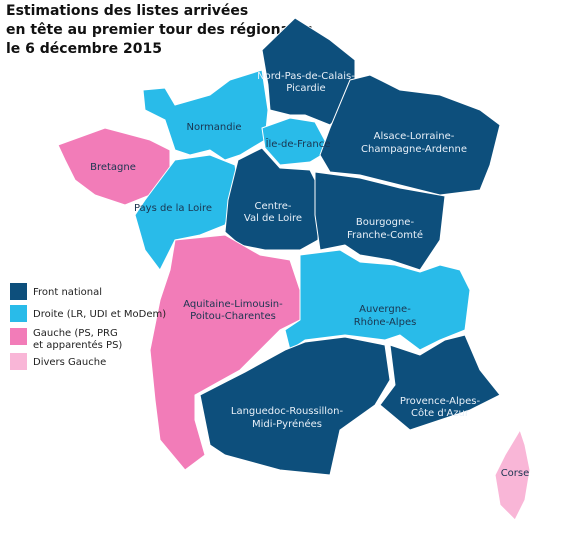 This screenshot has height=533, width=571. Describe the element at coordinates (306, 76) in the screenshot. I see `region-label: Nord-Pas-de-Calais-` at that location.